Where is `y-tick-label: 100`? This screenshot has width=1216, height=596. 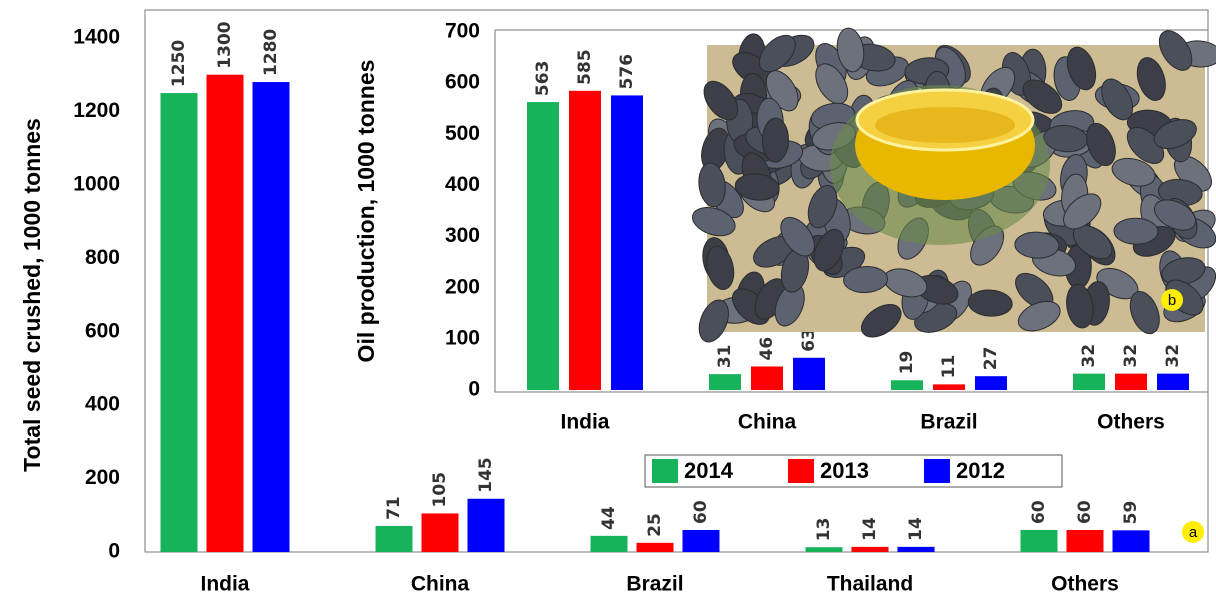 y-tick-label: 100 is located at coordinates (462, 337).